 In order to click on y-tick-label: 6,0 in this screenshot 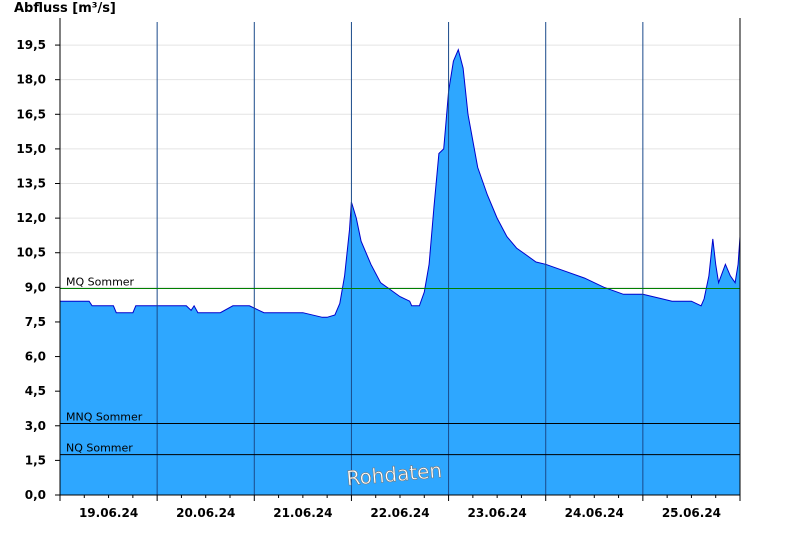, I will do `click(35, 357)`.